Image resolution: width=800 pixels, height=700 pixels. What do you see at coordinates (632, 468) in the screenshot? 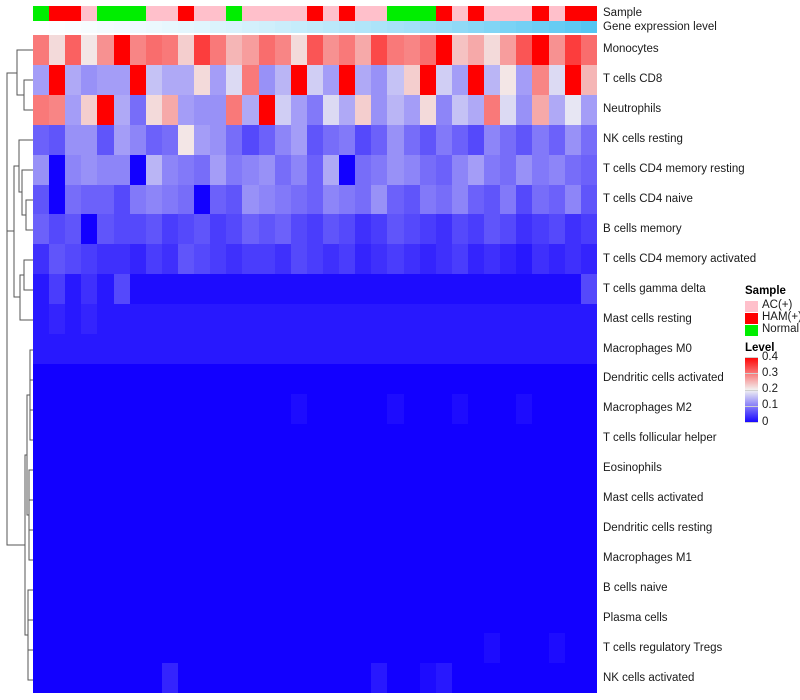
I see `row-label: Eosinophils` at bounding box center [632, 468].